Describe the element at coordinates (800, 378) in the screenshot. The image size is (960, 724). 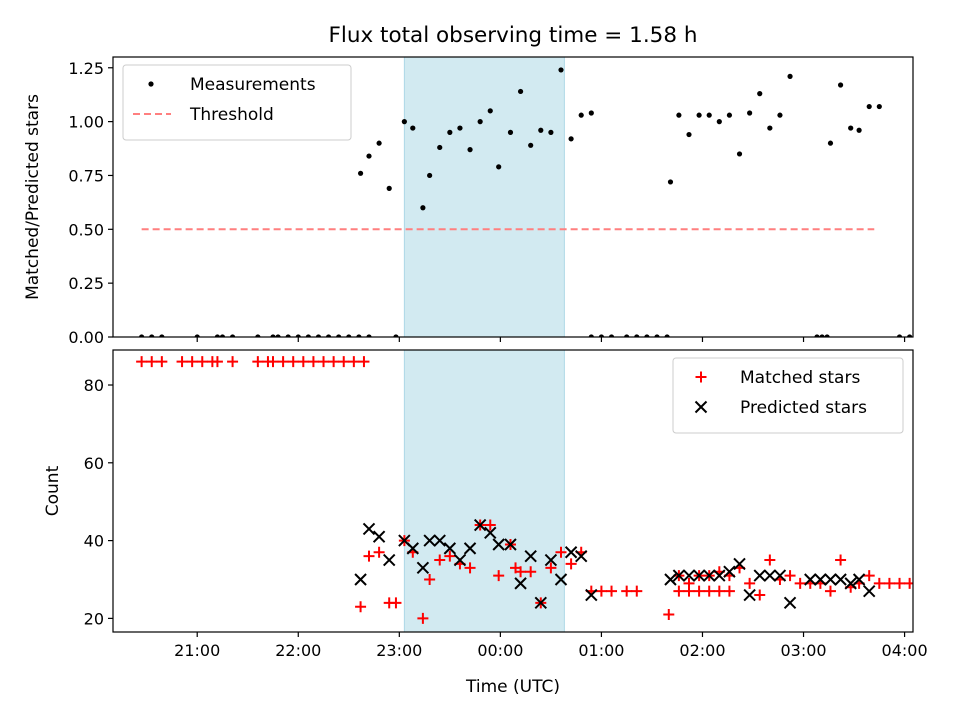
I see `legend-matched-stars-label: Matched stars` at that location.